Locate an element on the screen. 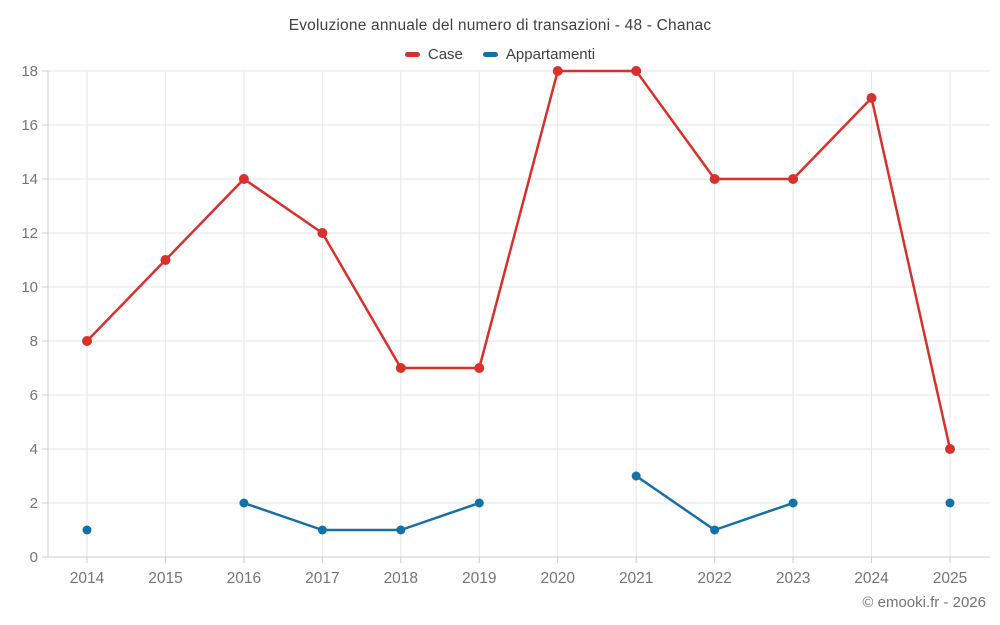 The height and width of the screenshot is (625, 1000). data-point-case-2015 is located at coordinates (165, 260).